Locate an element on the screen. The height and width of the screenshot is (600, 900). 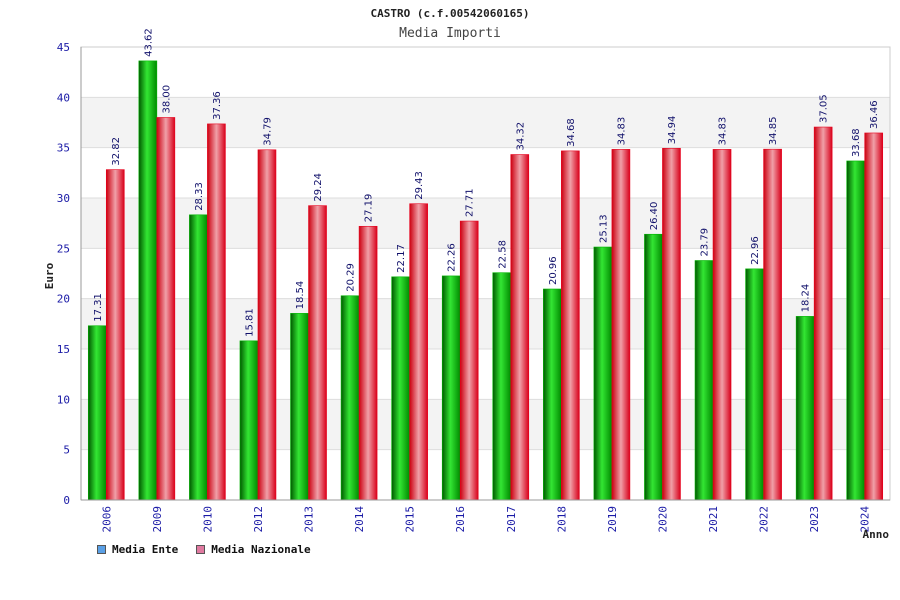
y-tick-labels: 0 5 10 15 20 25 30 35 40 45 is located at coordinates (63, 274).